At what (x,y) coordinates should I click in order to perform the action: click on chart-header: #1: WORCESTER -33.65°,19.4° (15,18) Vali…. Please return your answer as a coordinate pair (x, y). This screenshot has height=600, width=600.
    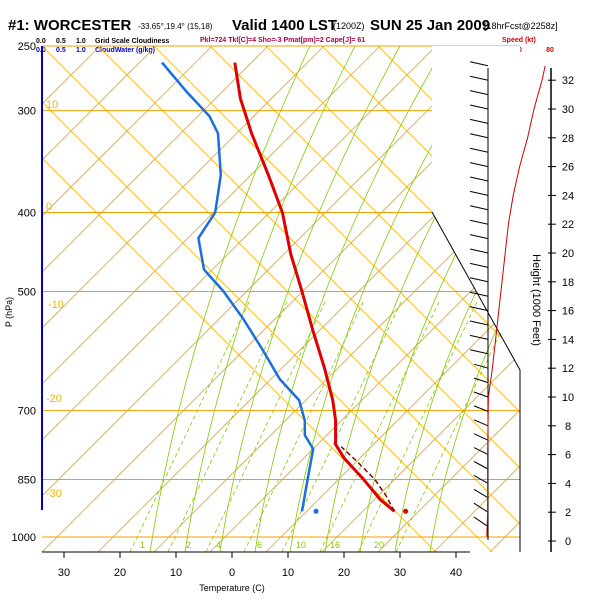
    Looking at the image, I should click on (283, 35).